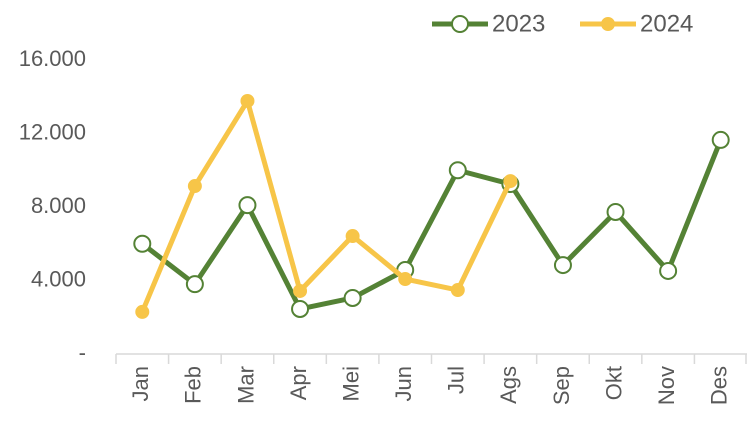 This screenshot has width=747, height=425. Describe the element at coordinates (298, 383) in the screenshot. I see `x-tick-label: Apr` at that location.